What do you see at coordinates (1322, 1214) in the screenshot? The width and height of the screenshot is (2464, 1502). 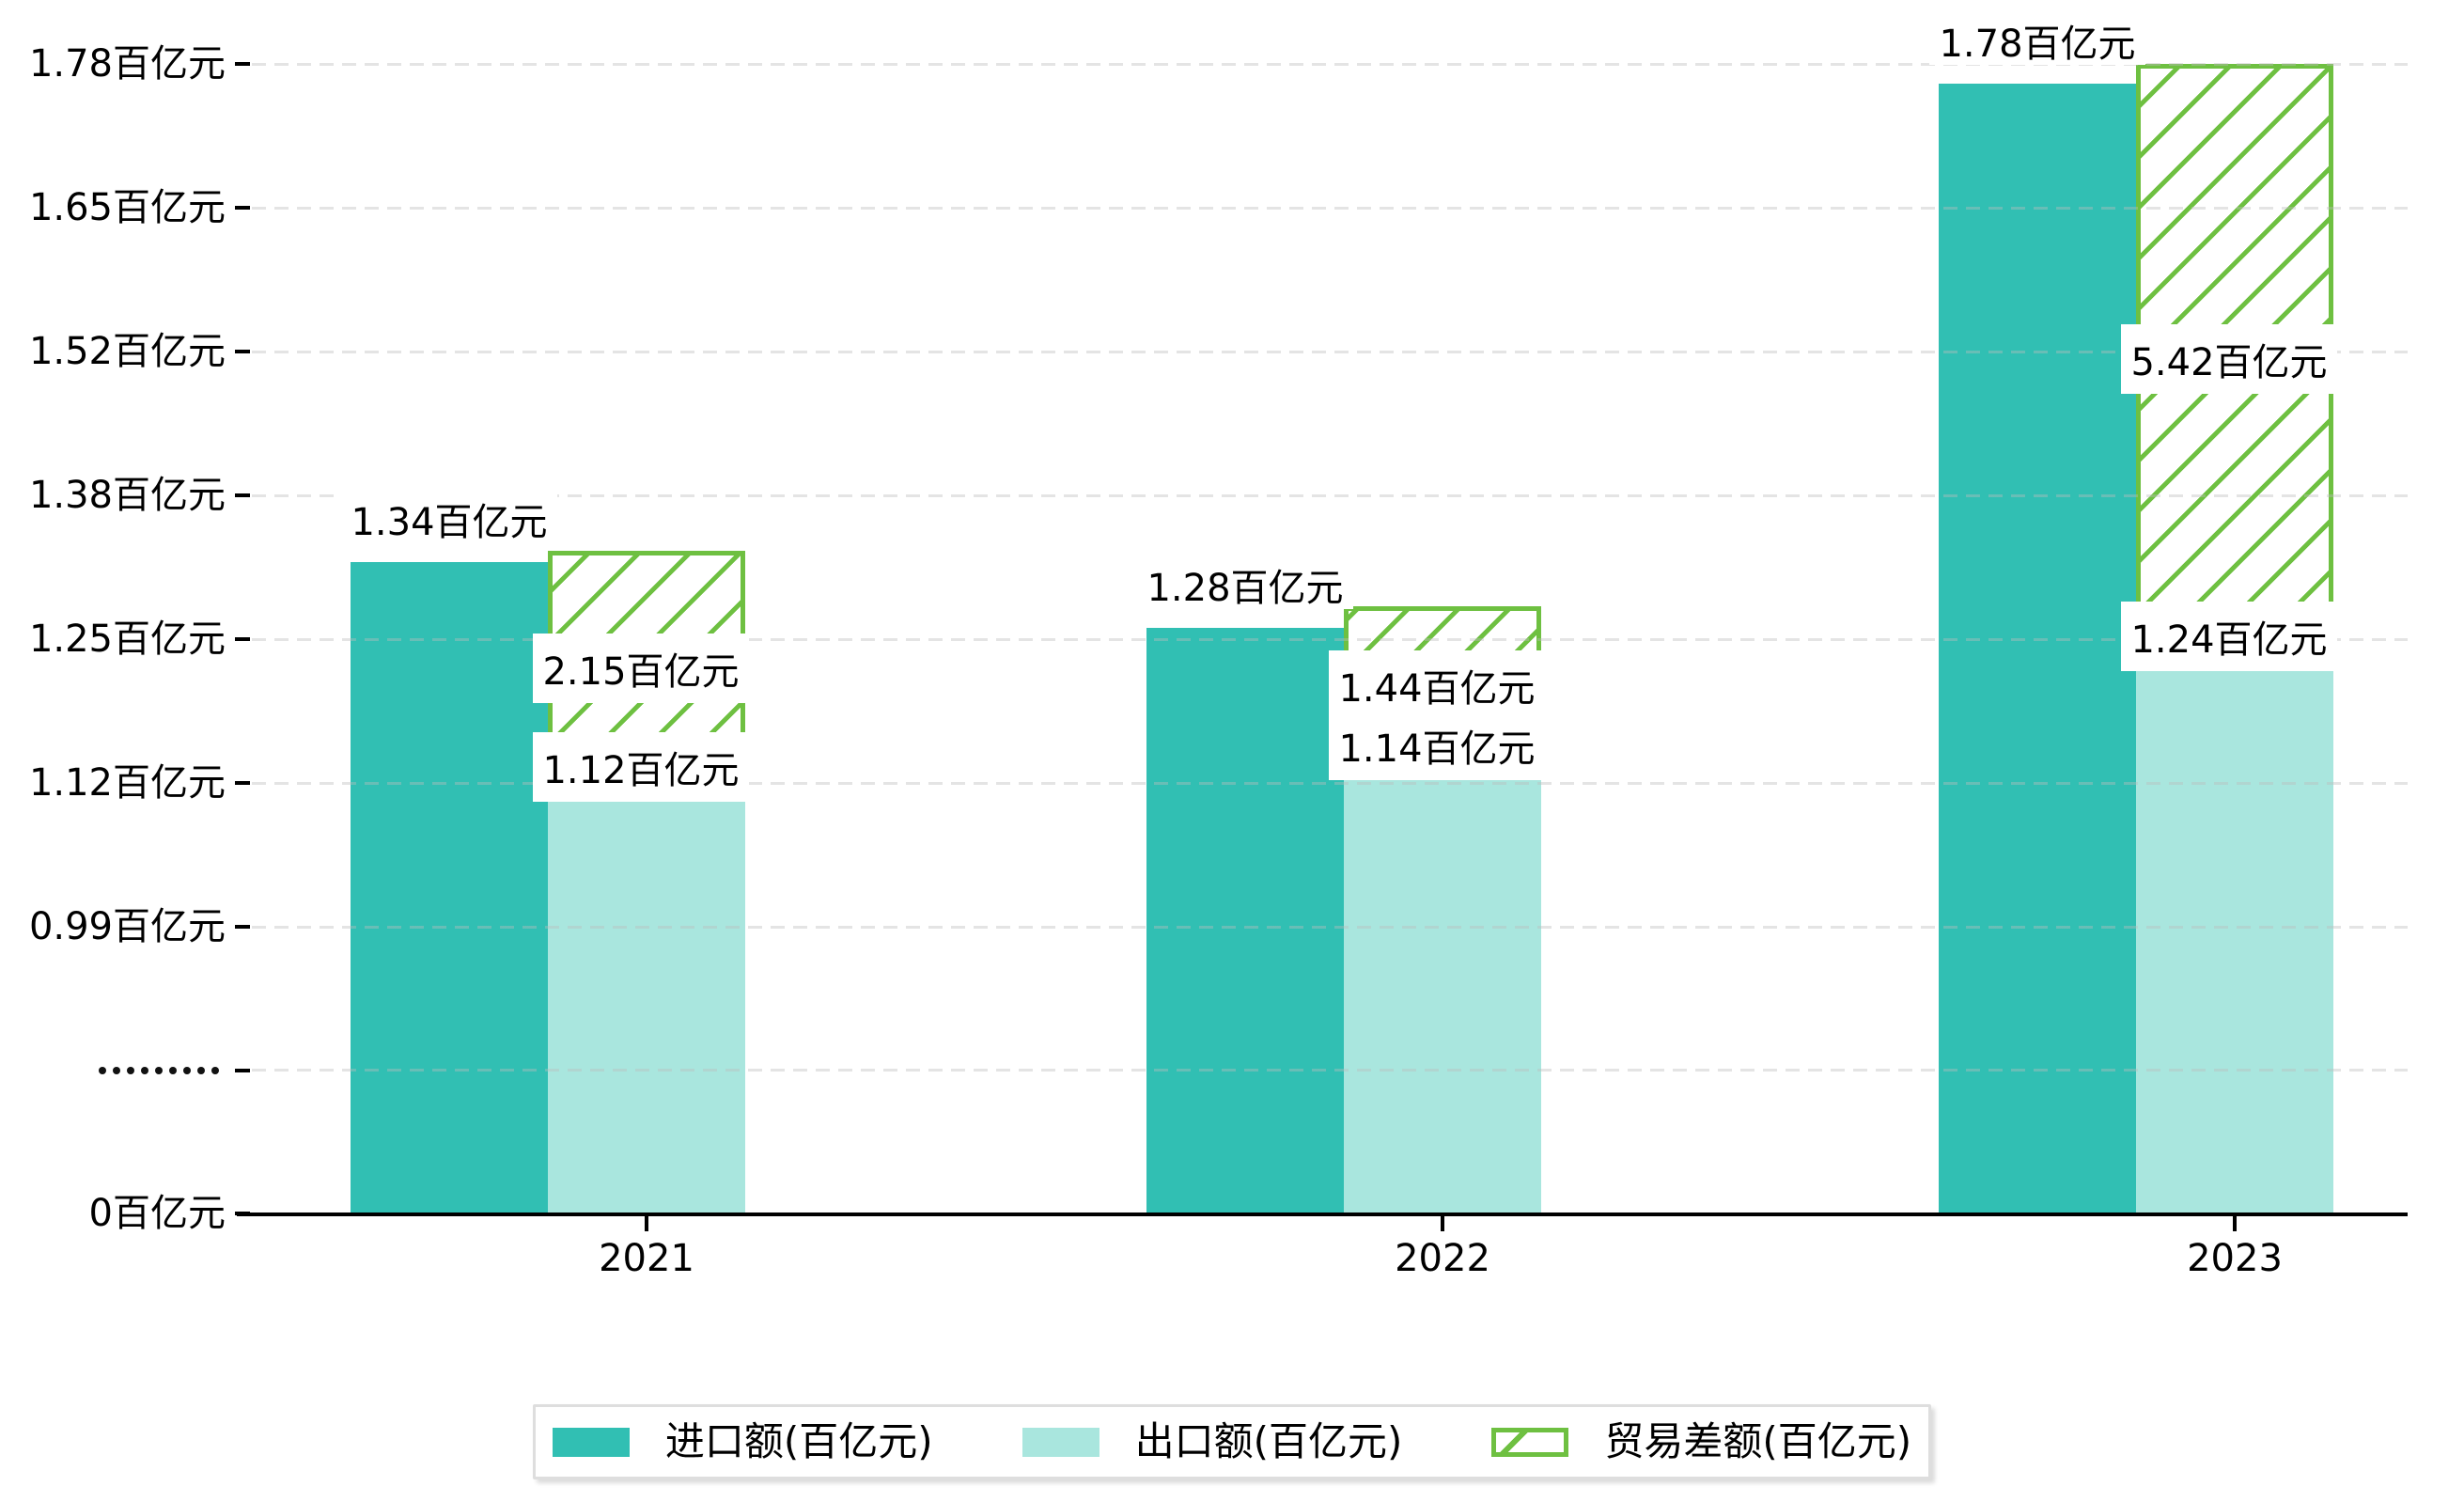 I see `x-axis-line` at bounding box center [1322, 1214].